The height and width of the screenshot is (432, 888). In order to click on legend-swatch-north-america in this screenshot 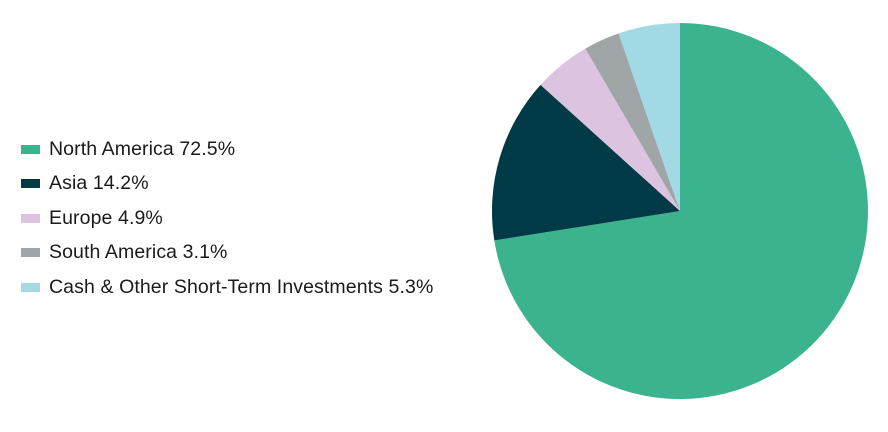, I will do `click(30, 149)`.